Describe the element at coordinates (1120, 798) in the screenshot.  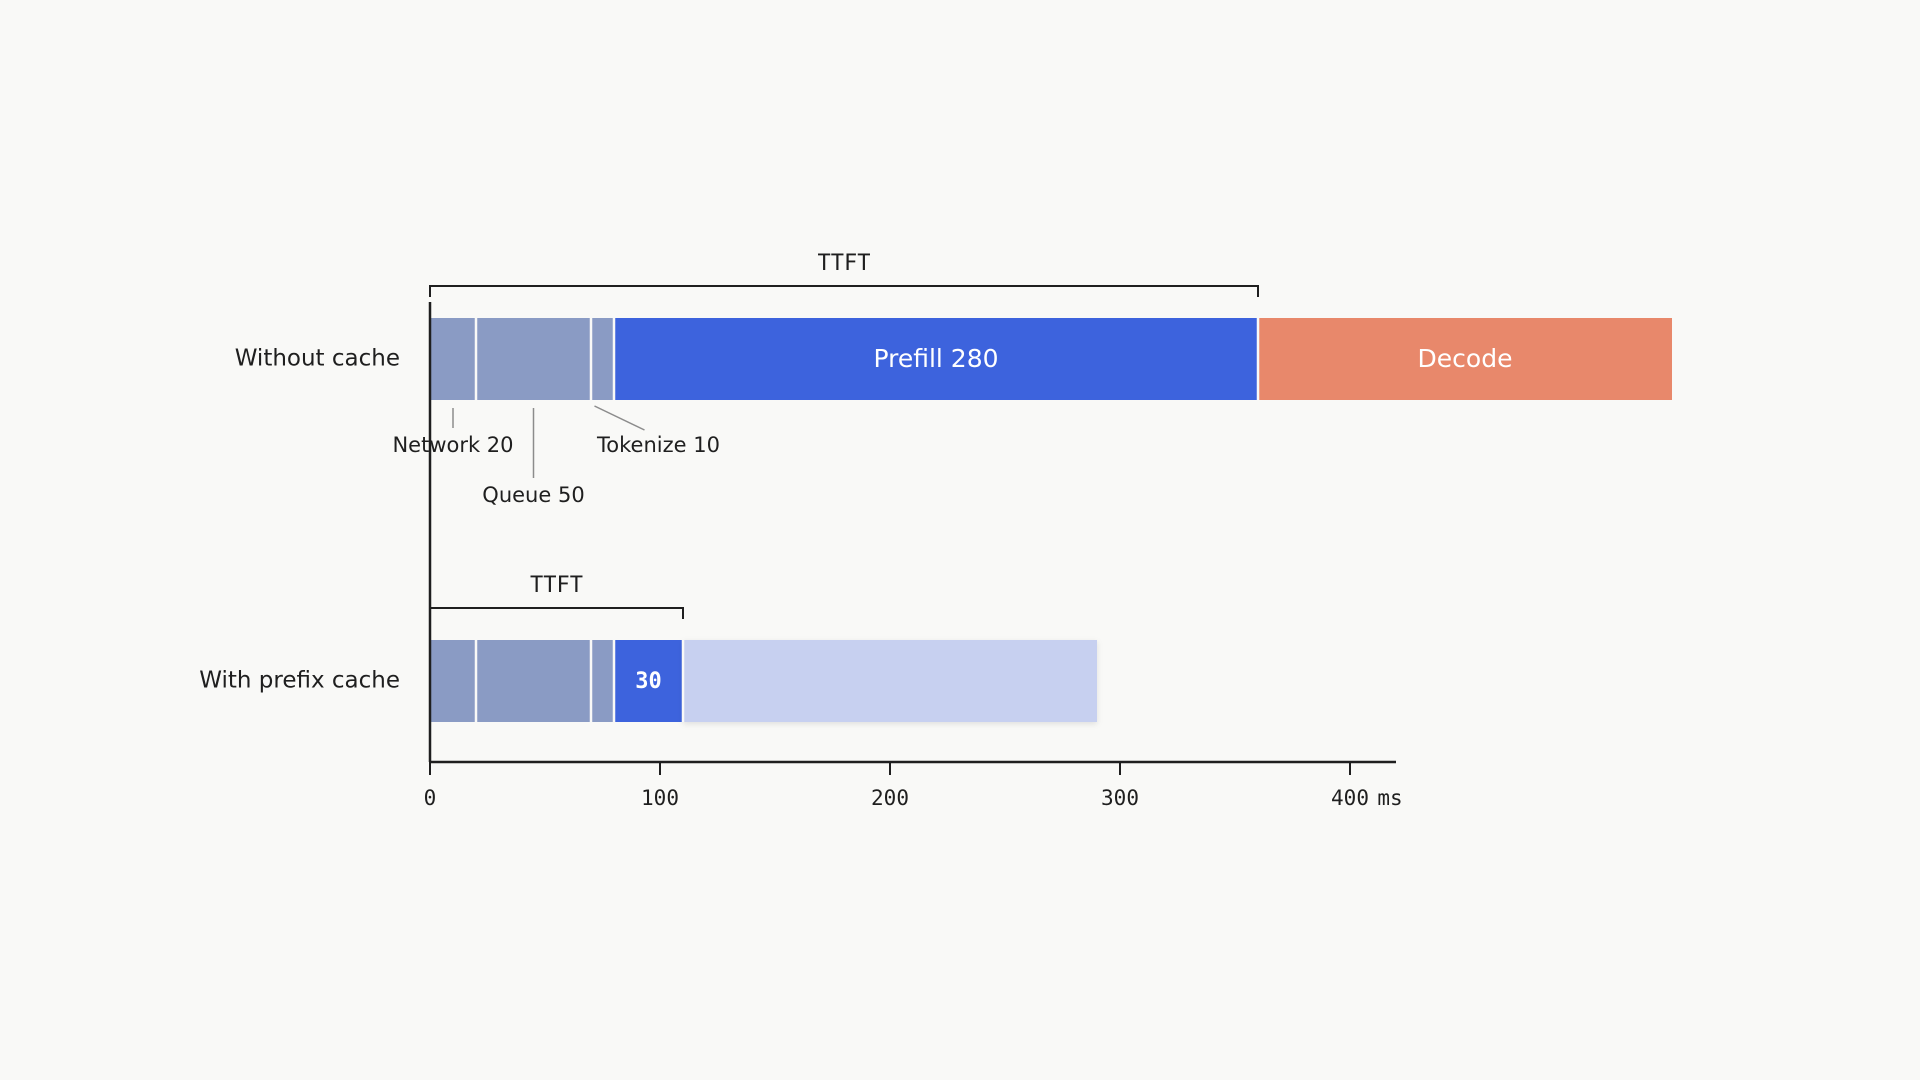
I see `x-tick-label: 300` at that location.